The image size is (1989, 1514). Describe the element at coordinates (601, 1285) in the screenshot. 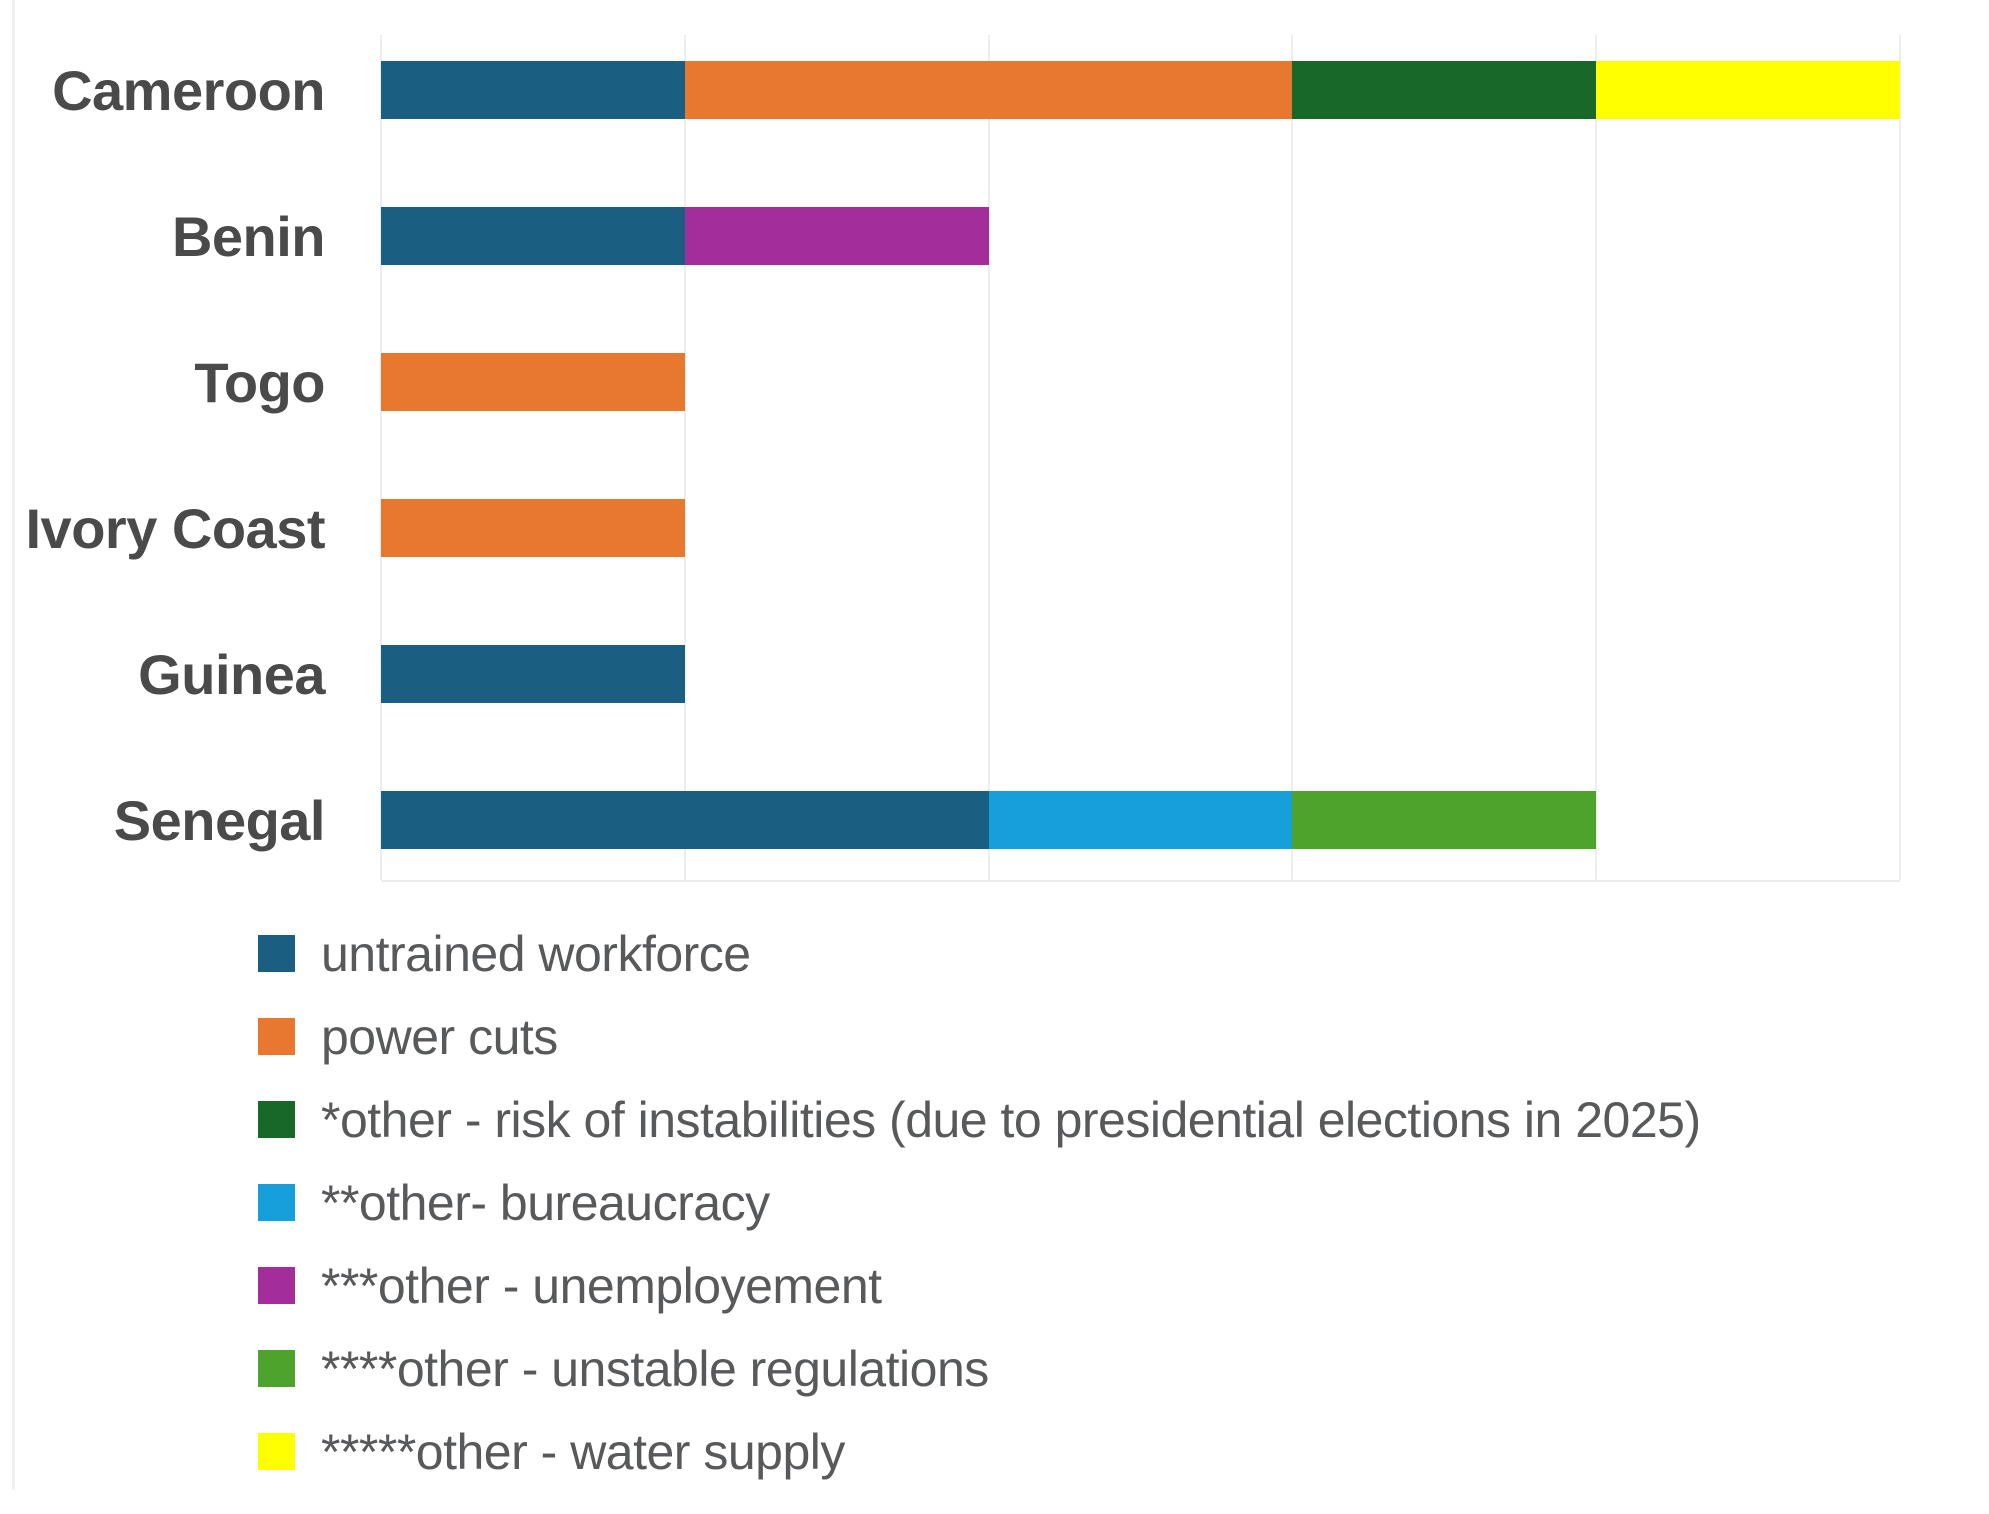

I see `legend-label: ***other - unemployement` at that location.